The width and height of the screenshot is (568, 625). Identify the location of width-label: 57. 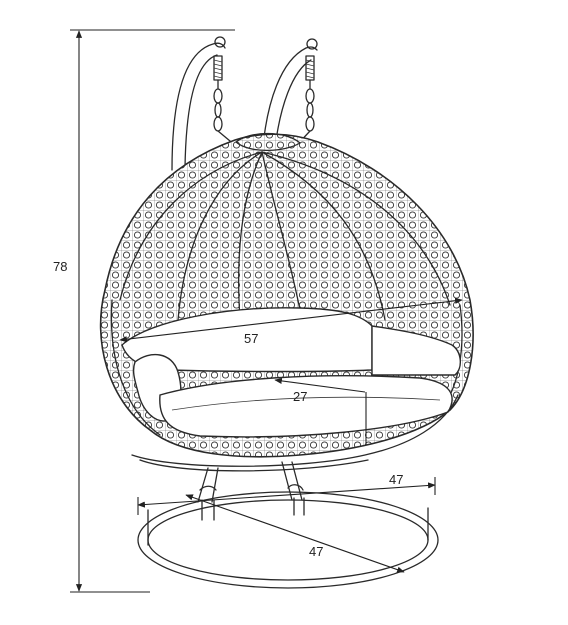
(251, 338).